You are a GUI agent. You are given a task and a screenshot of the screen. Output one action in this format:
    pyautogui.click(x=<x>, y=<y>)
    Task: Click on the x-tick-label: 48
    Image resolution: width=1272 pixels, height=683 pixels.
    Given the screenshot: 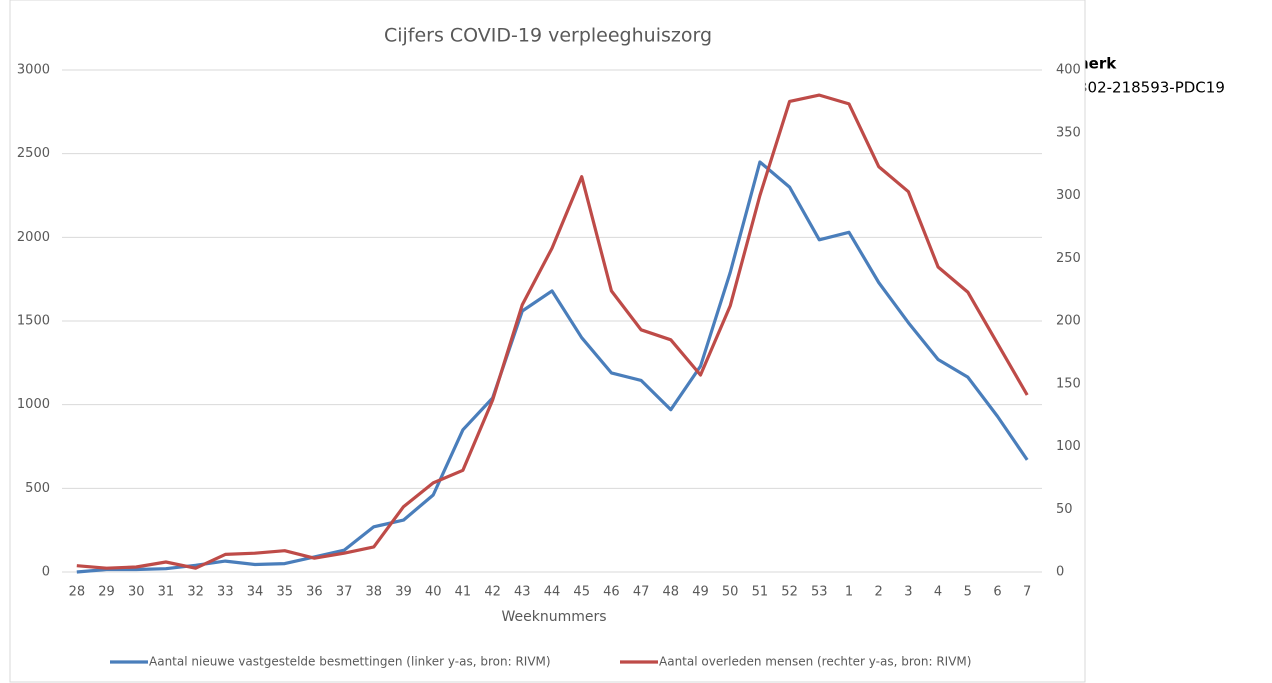 What is the action you would take?
    pyautogui.click(x=671, y=592)
    